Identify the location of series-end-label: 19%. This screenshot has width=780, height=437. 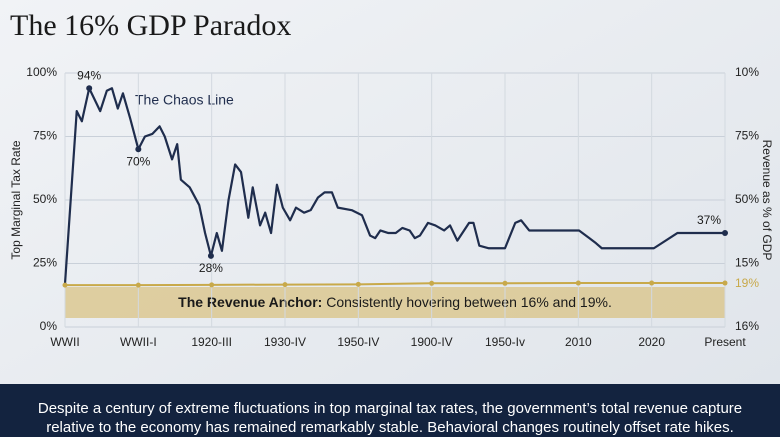
(747, 283).